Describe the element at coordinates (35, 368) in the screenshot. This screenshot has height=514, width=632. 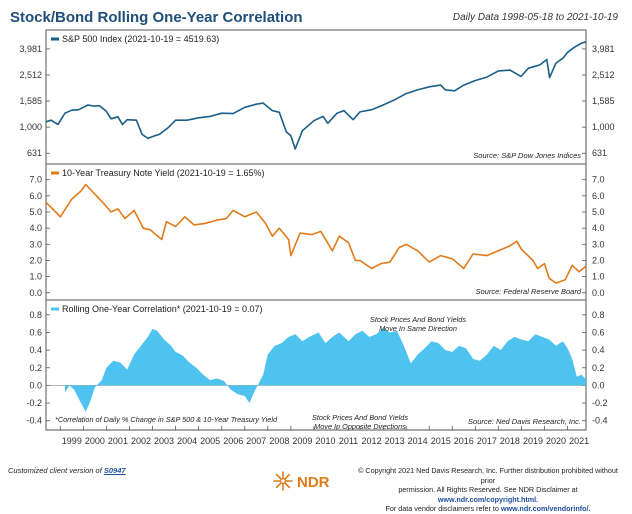
I see `y-tick-label-left: 0.2` at that location.